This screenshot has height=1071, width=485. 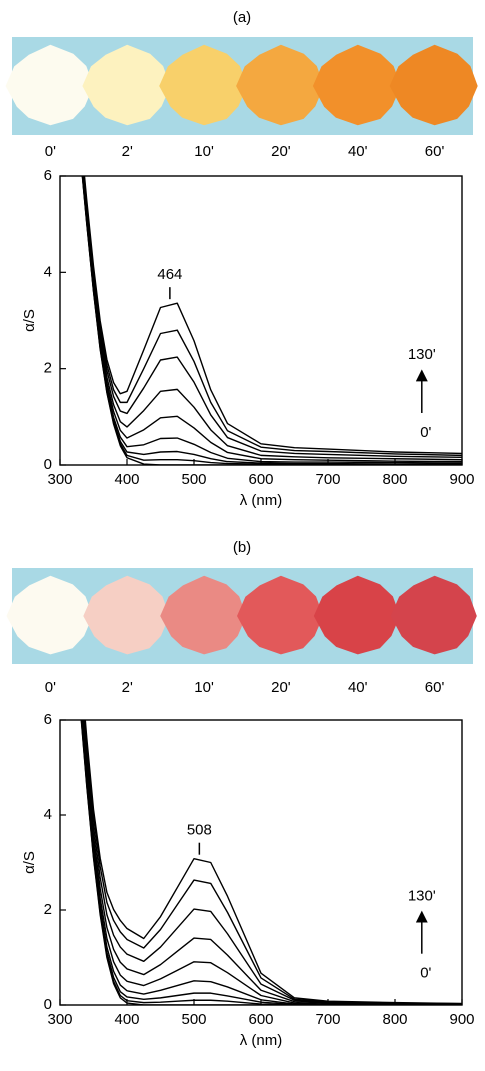 I want to click on panel-title: (b), so click(x=242, y=547).